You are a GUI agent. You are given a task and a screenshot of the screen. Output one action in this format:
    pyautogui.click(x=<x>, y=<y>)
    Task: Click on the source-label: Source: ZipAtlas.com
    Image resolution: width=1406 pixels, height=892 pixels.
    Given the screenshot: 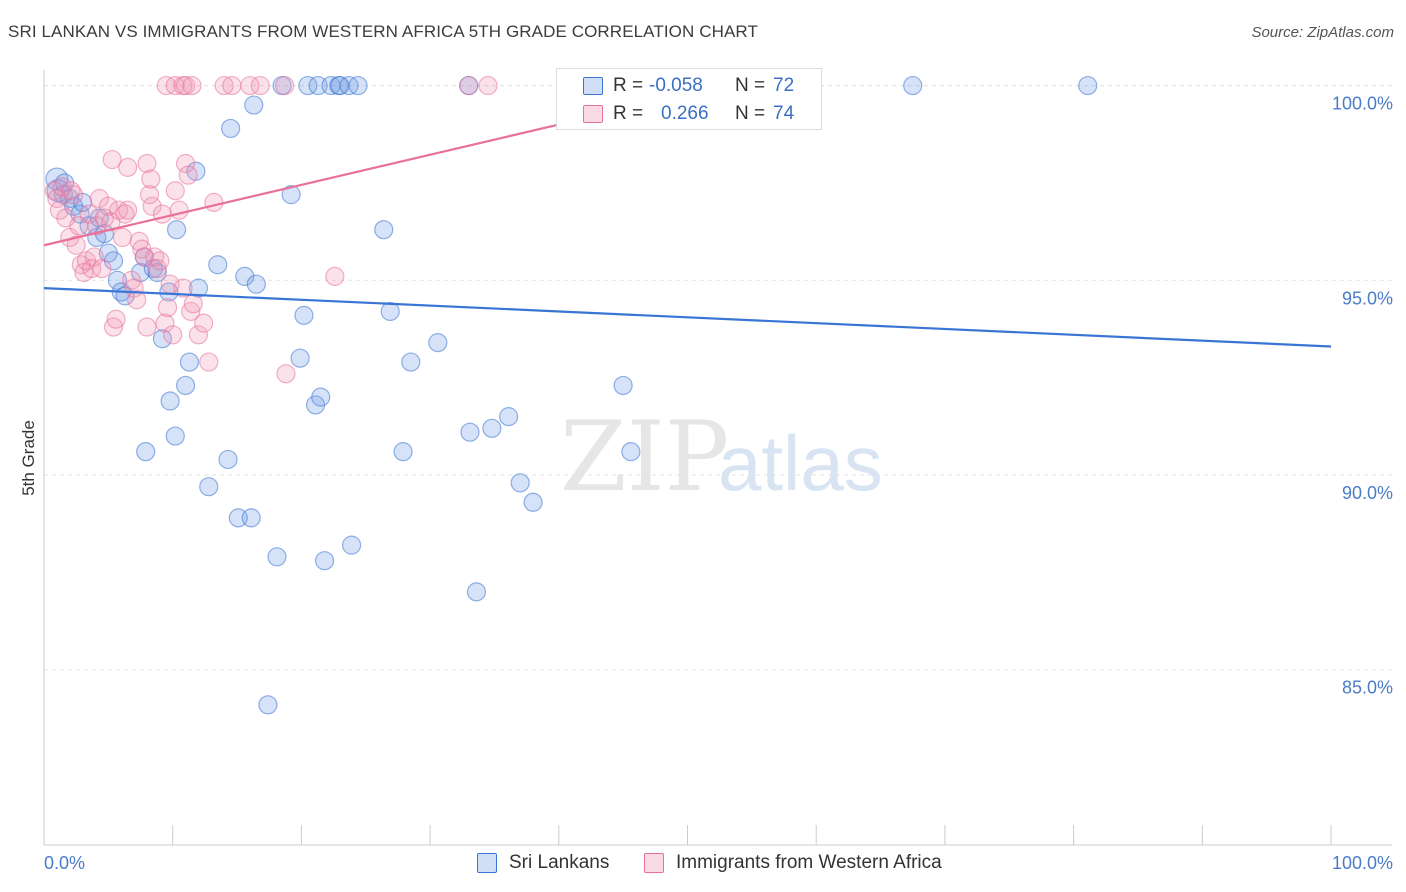 What is the action you would take?
    pyautogui.click(x=1322, y=32)
    